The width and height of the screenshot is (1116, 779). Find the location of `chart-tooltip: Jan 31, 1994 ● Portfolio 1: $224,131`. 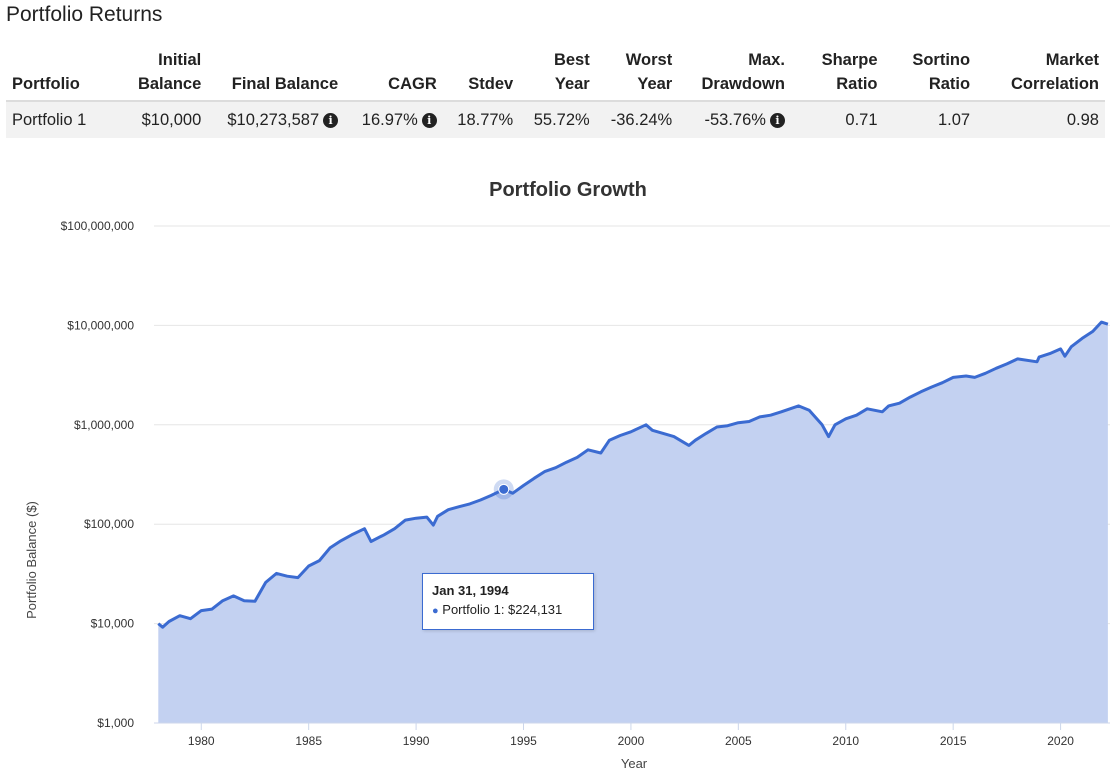

chart-tooltip: Jan 31, 1994 ● Portfolio 1: $224,131 is located at coordinates (508, 601).